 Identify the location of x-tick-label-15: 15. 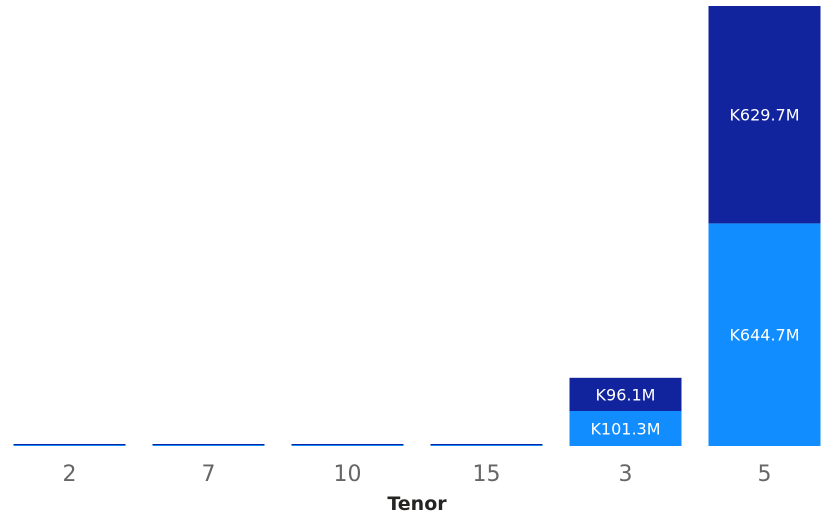
(487, 474).